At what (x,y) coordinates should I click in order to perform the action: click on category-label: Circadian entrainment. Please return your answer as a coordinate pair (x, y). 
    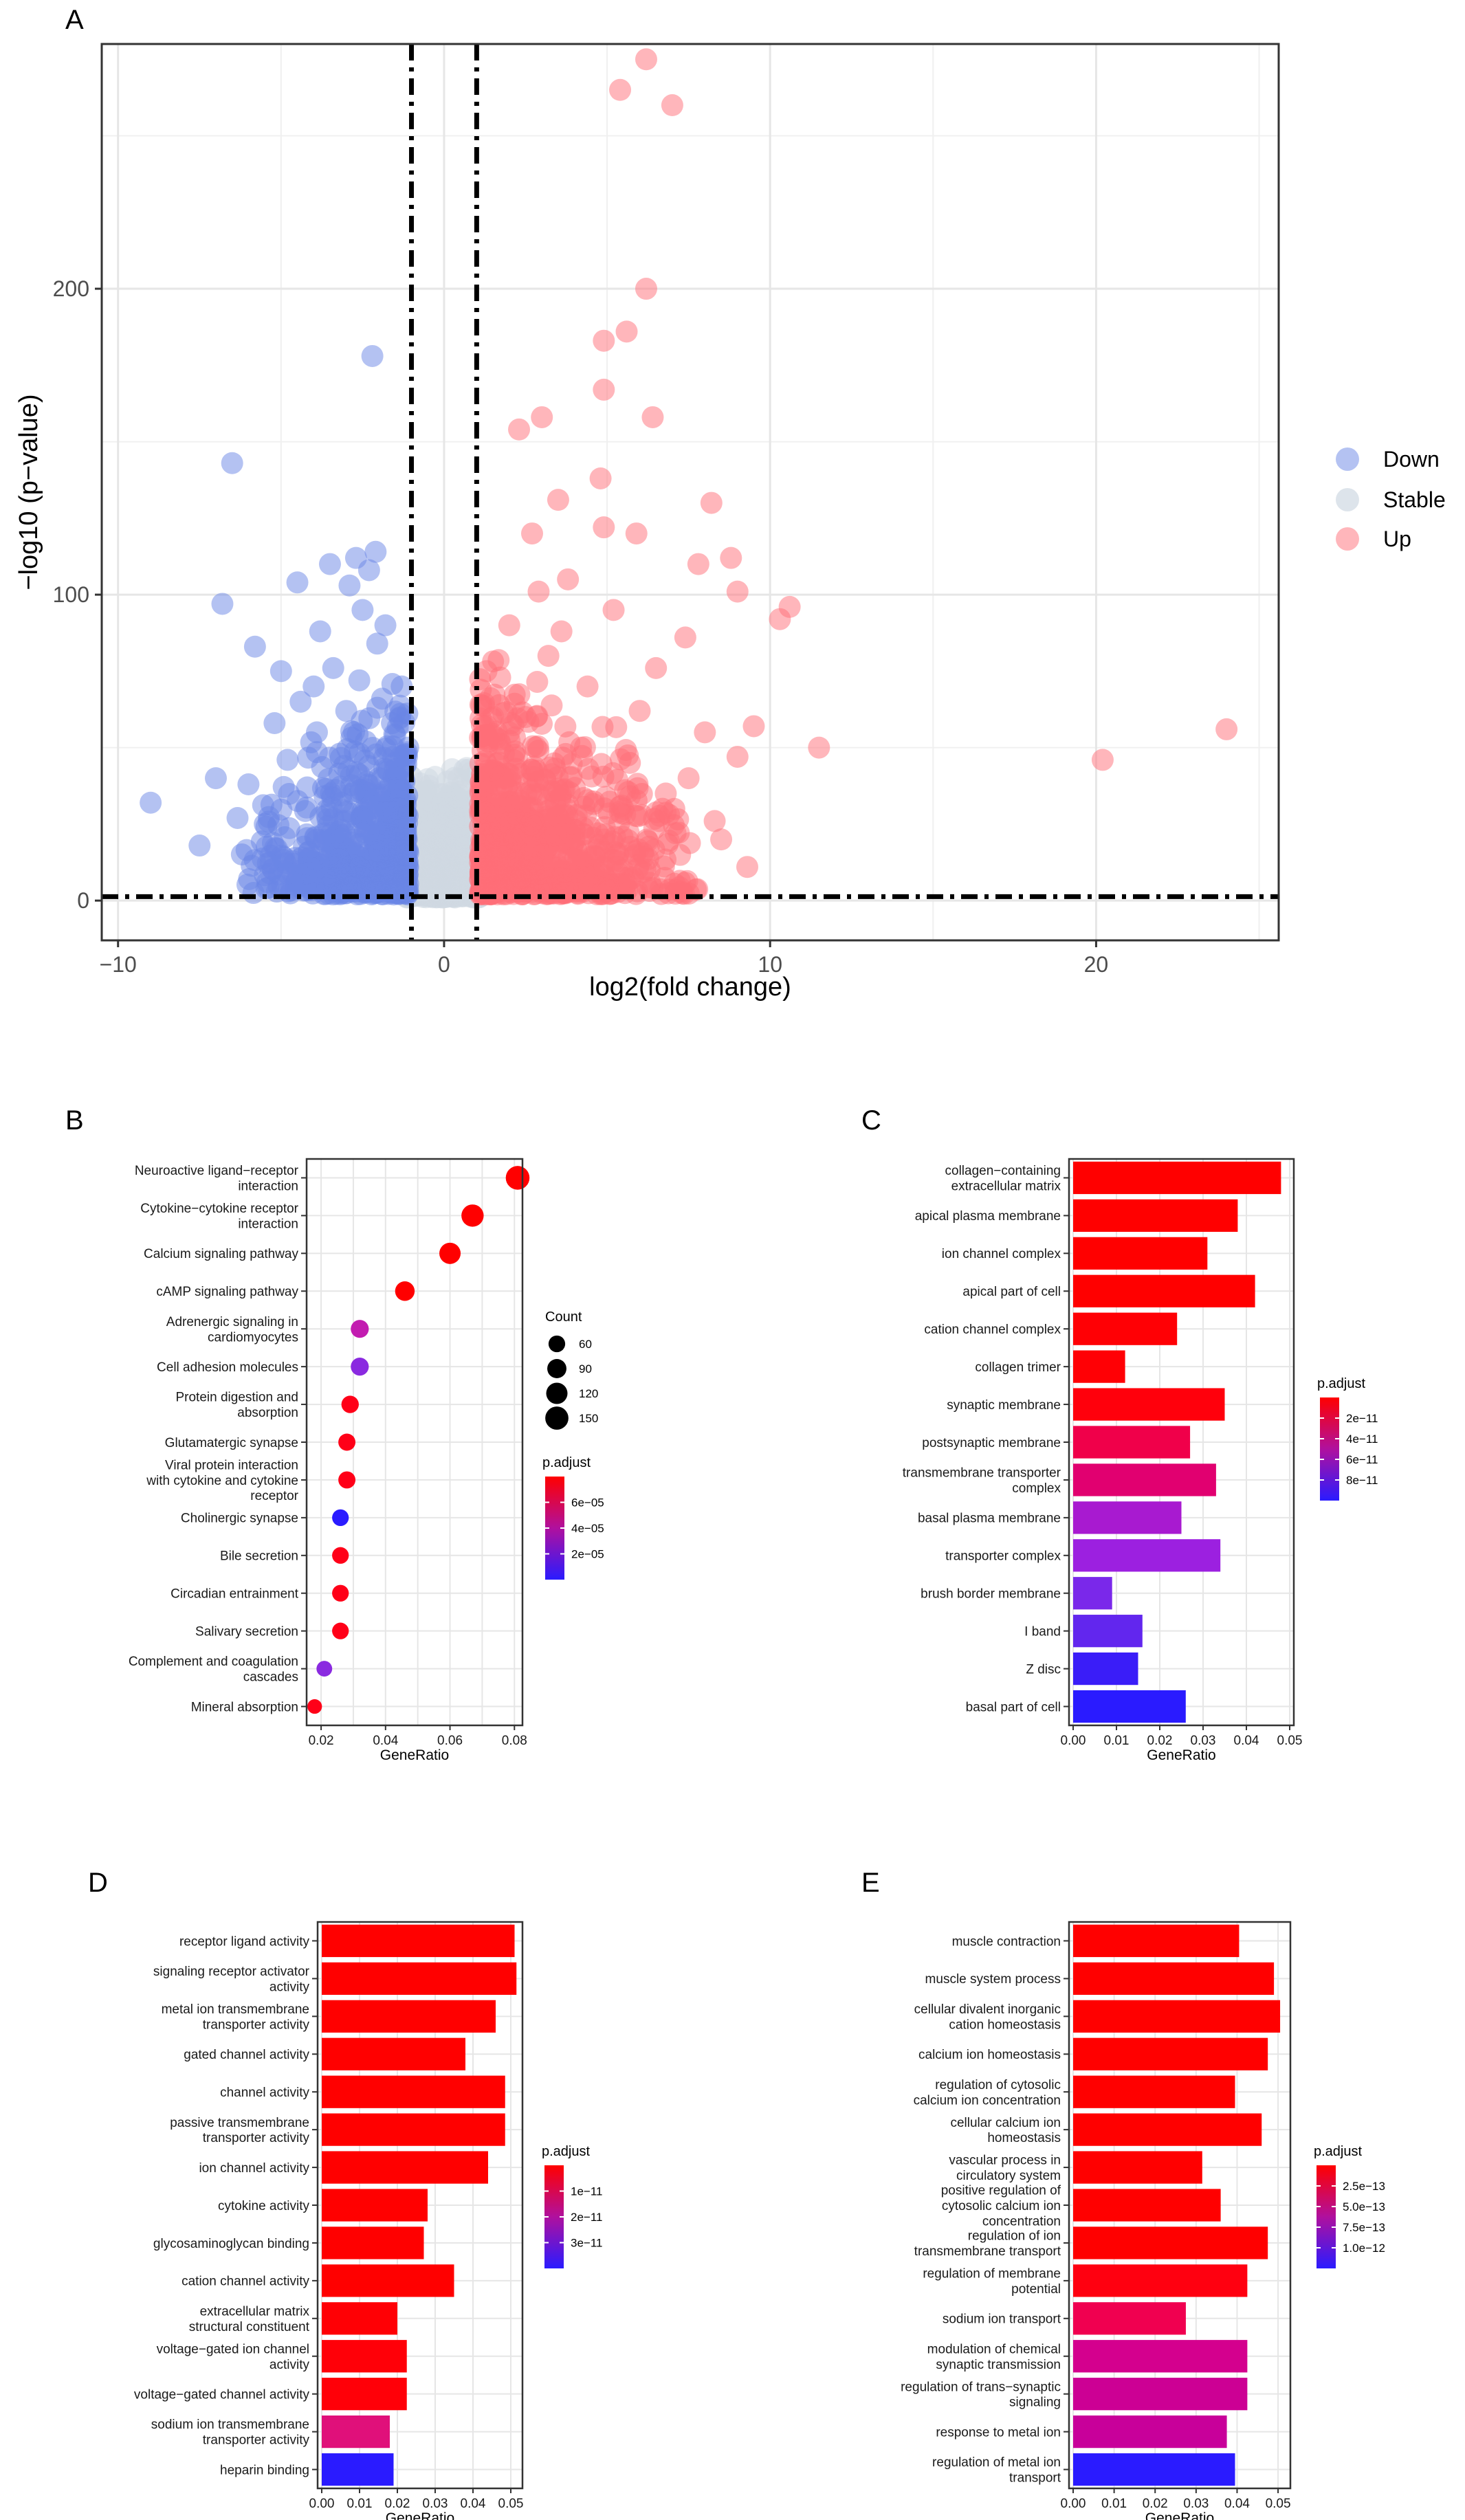
    Looking at the image, I should click on (234, 1594).